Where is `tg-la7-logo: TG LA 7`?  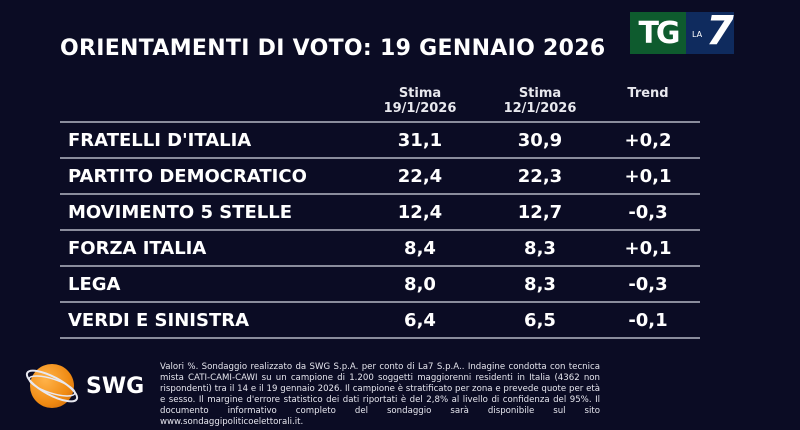 tg-la7-logo: TG LA 7 is located at coordinates (682, 31).